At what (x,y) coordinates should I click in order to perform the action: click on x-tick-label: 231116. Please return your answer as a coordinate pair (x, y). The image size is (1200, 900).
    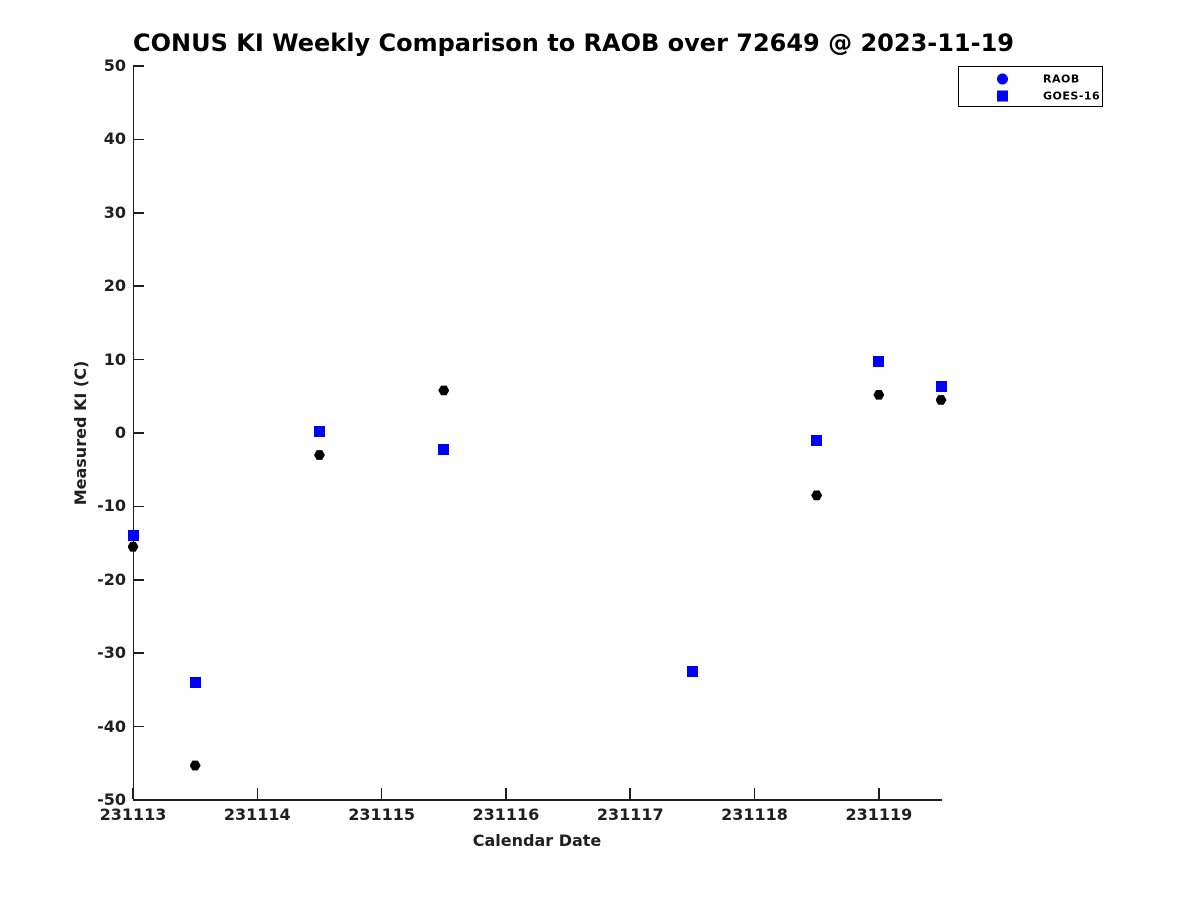
    Looking at the image, I should click on (506, 814).